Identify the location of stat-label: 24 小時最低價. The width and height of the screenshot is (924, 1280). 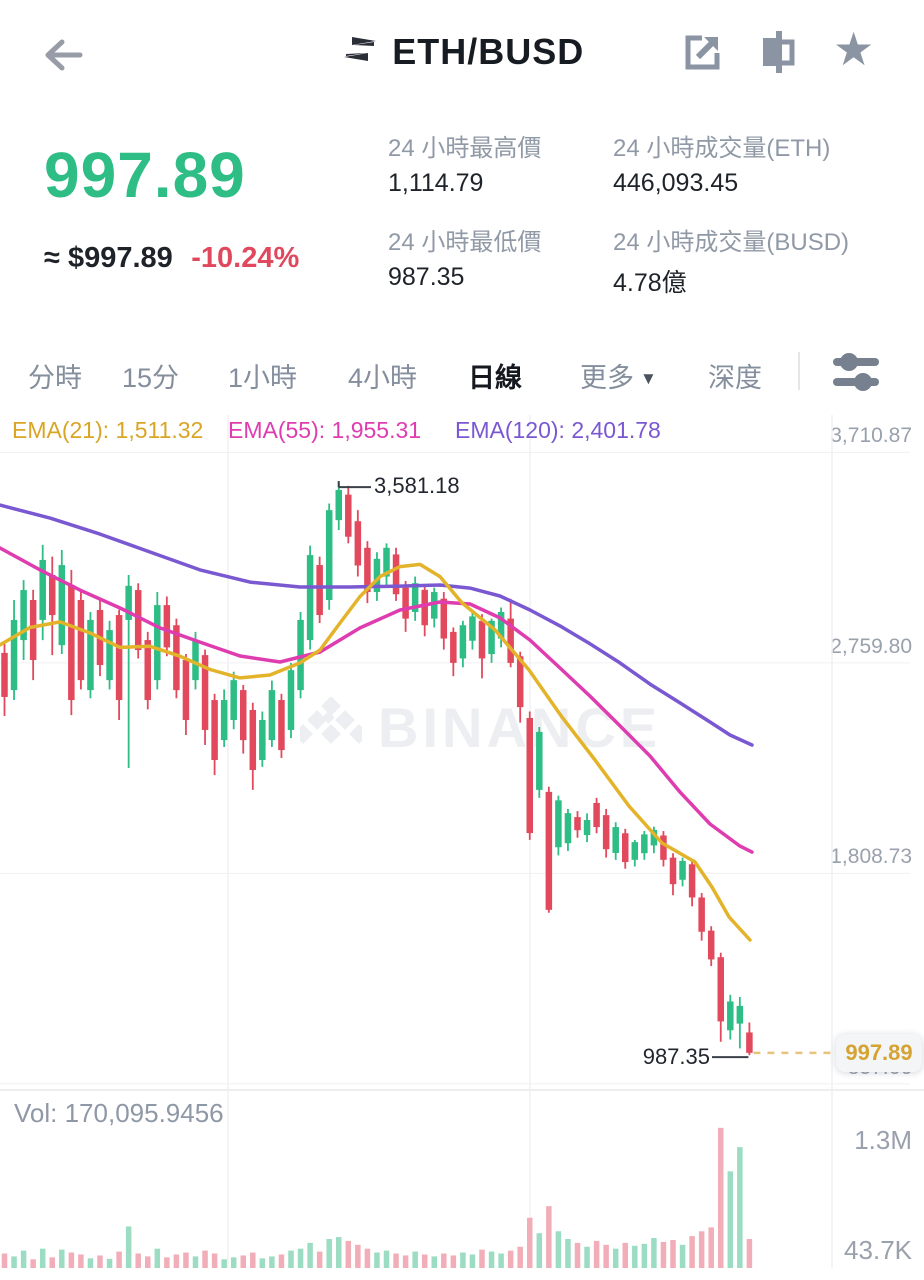
(465, 242).